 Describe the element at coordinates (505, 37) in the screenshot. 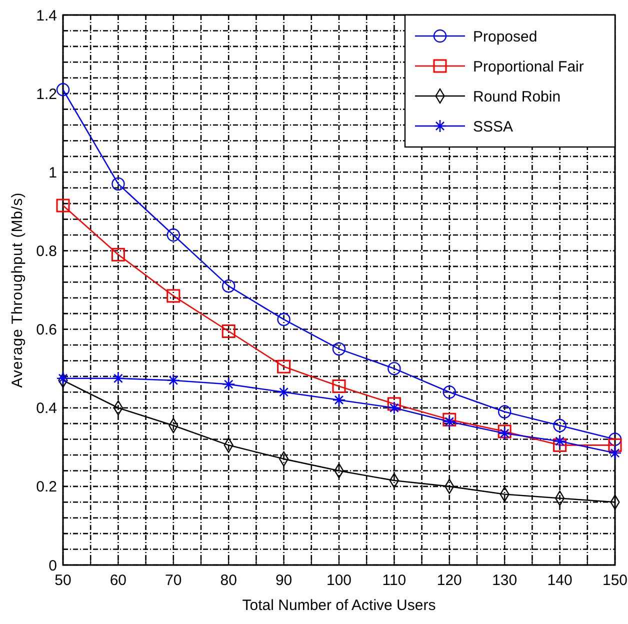

I see `legend-label: Proposed` at that location.